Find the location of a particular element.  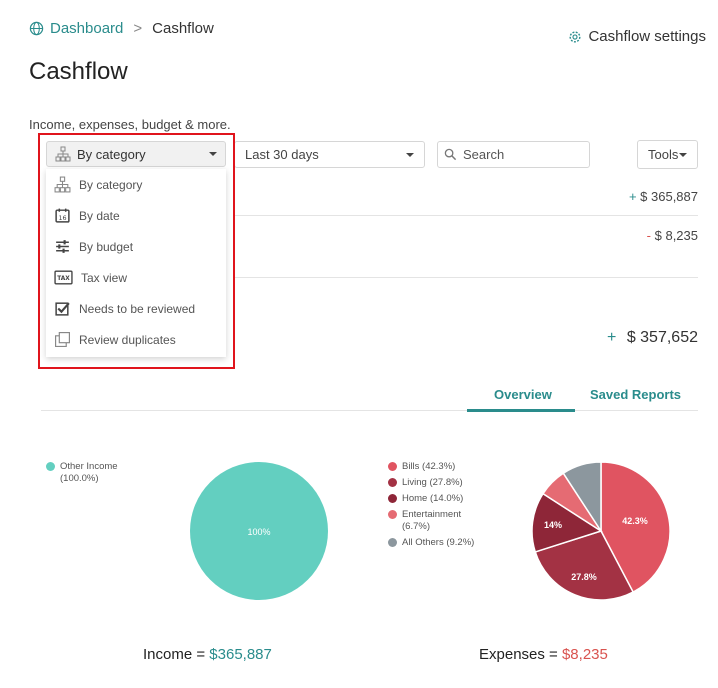

pie-slice-home is located at coordinates (567, 522).